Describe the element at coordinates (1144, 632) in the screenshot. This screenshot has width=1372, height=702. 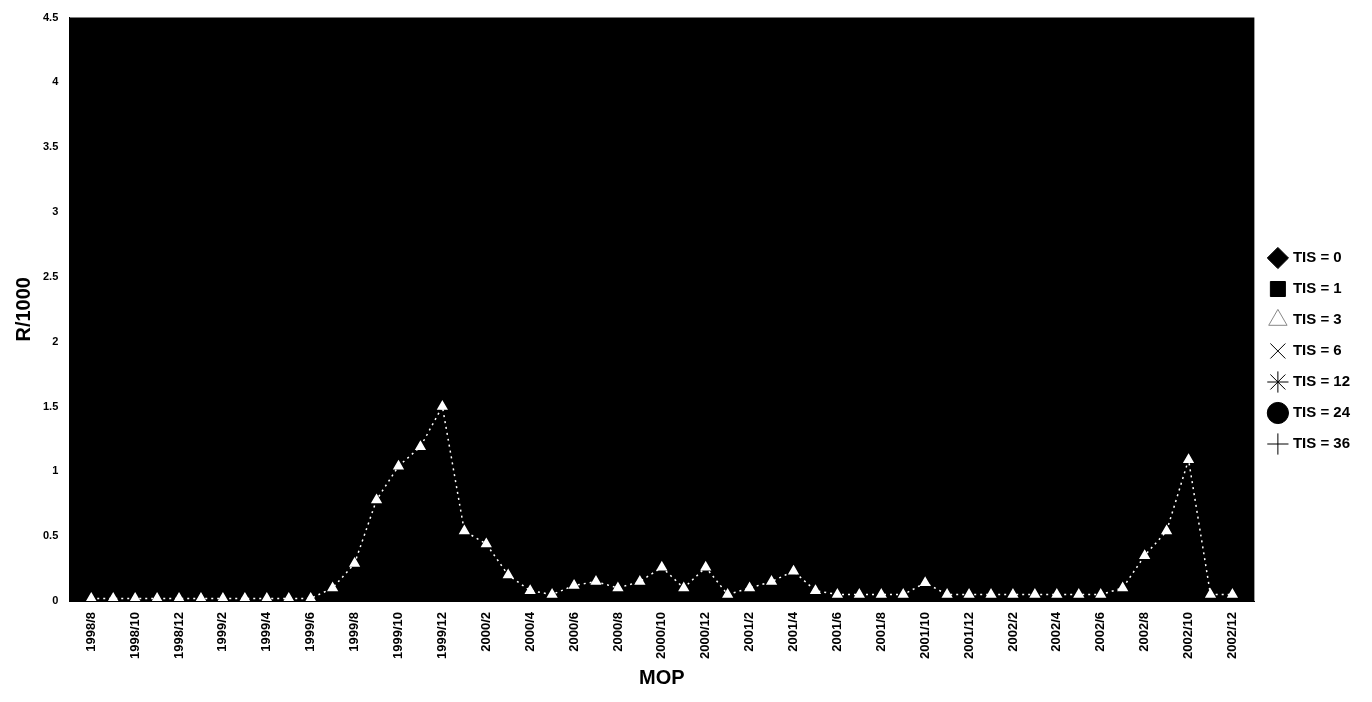
I see `x-tick-label: 2002/8` at that location.